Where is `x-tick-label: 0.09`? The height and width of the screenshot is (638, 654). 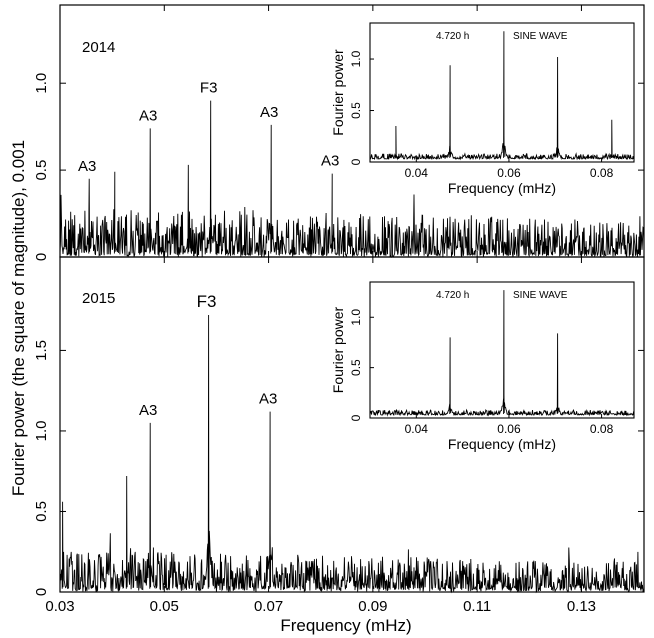 x-tick-label: 0.09 is located at coordinates (372, 606).